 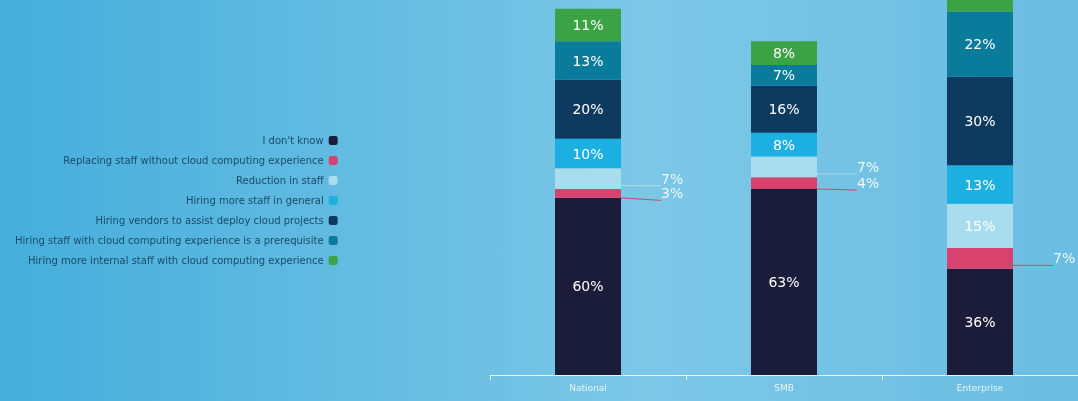 What do you see at coordinates (980, 121) in the screenshot?
I see `data-label: 30%` at bounding box center [980, 121].